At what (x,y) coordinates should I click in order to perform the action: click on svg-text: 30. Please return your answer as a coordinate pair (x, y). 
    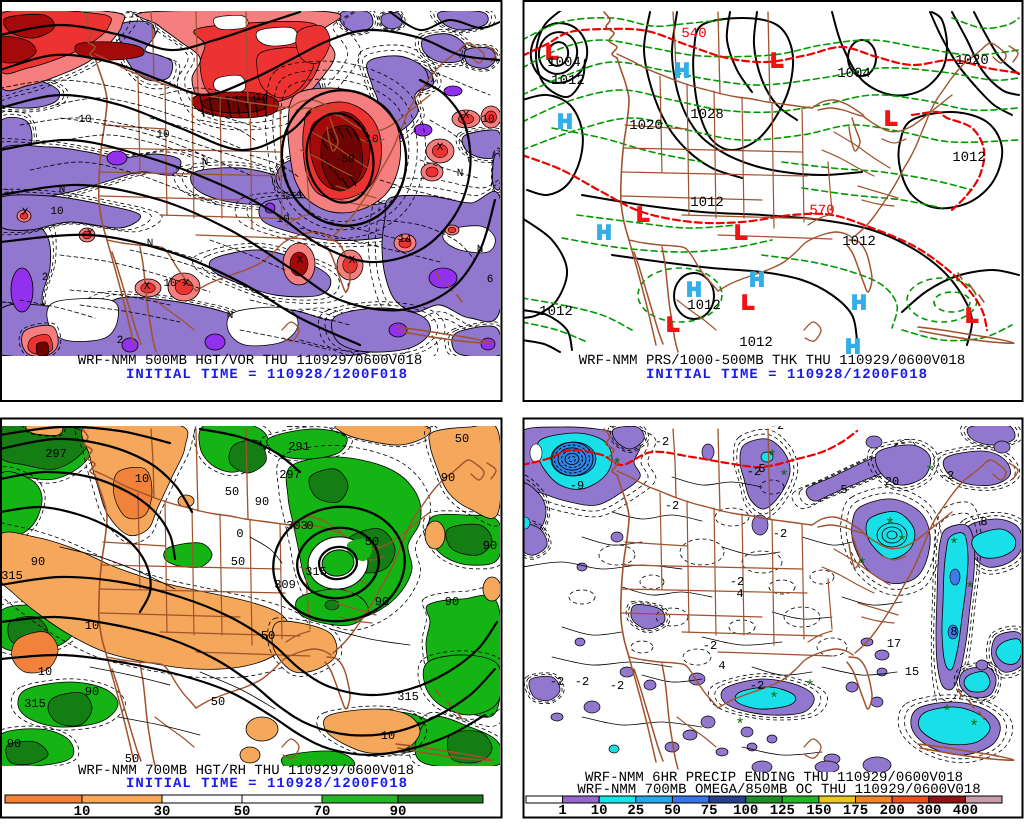
    Looking at the image, I should click on (162, 811).